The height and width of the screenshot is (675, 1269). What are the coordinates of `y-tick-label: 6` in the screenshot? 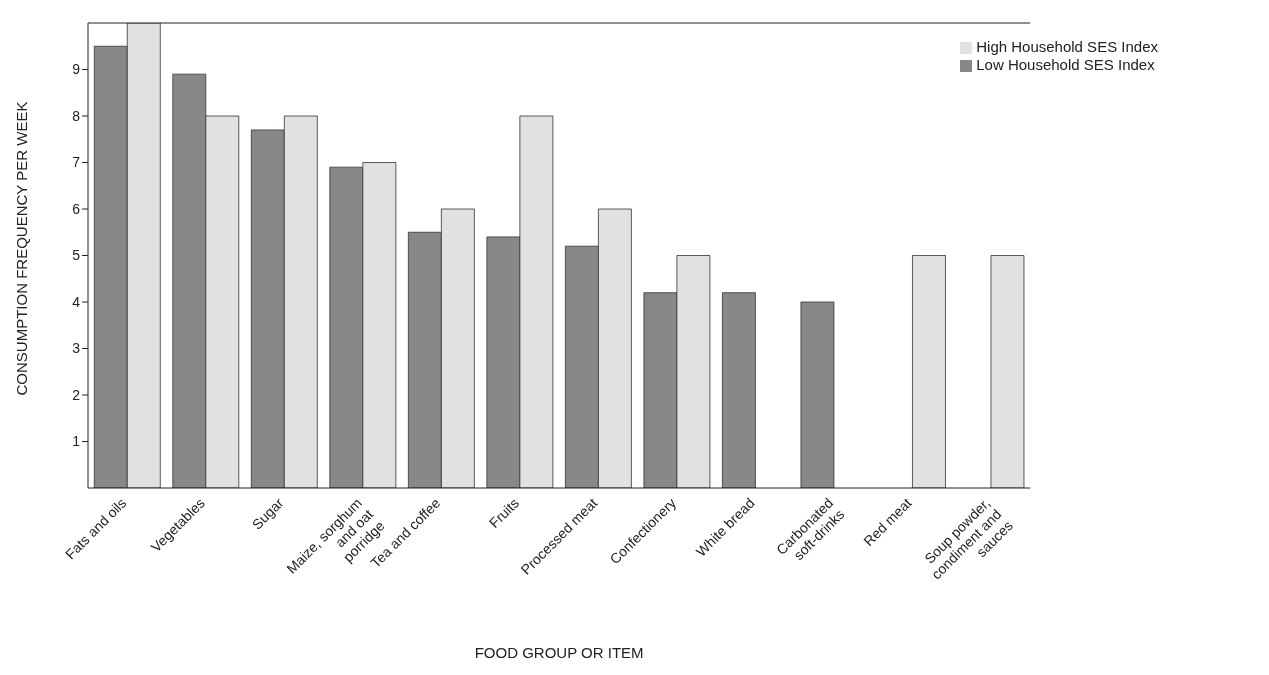 It's located at (76, 208).